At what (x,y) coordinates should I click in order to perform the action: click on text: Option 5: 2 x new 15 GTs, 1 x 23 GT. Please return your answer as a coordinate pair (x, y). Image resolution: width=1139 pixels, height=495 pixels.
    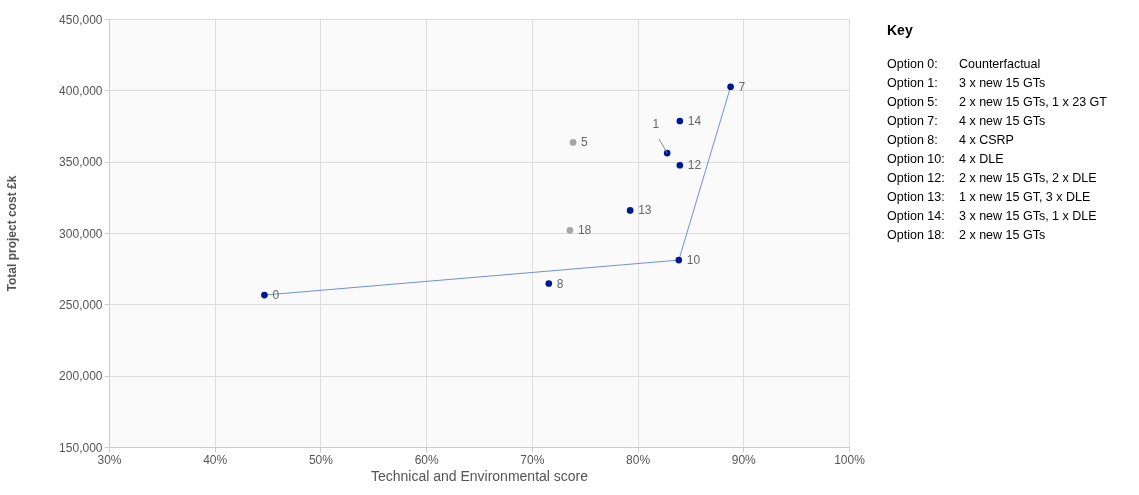
    Looking at the image, I should click on (997, 102).